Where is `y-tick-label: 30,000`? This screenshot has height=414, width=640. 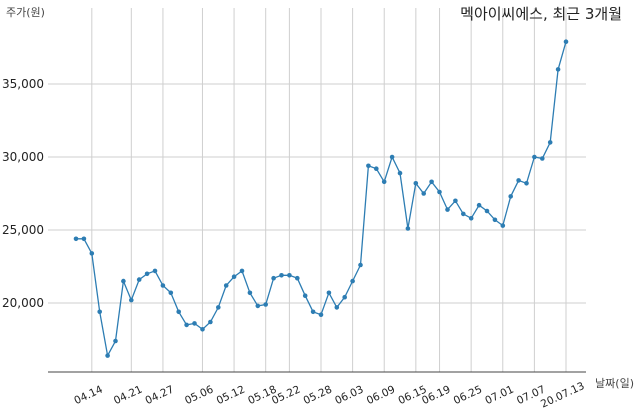 y-tick-label: 30,000 is located at coordinates (23, 157).